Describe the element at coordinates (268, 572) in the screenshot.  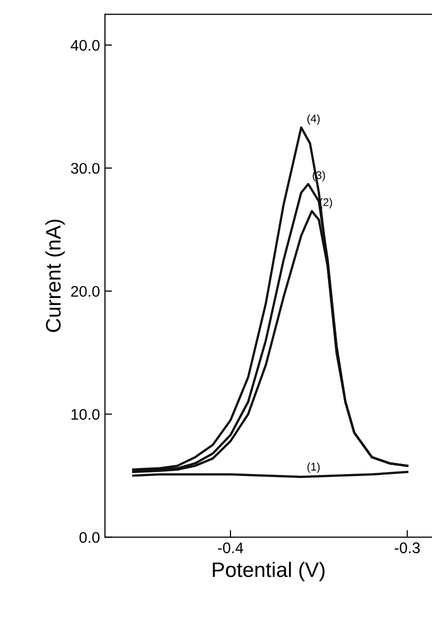
I see `x-axis-title: Potential (V)` at that location.